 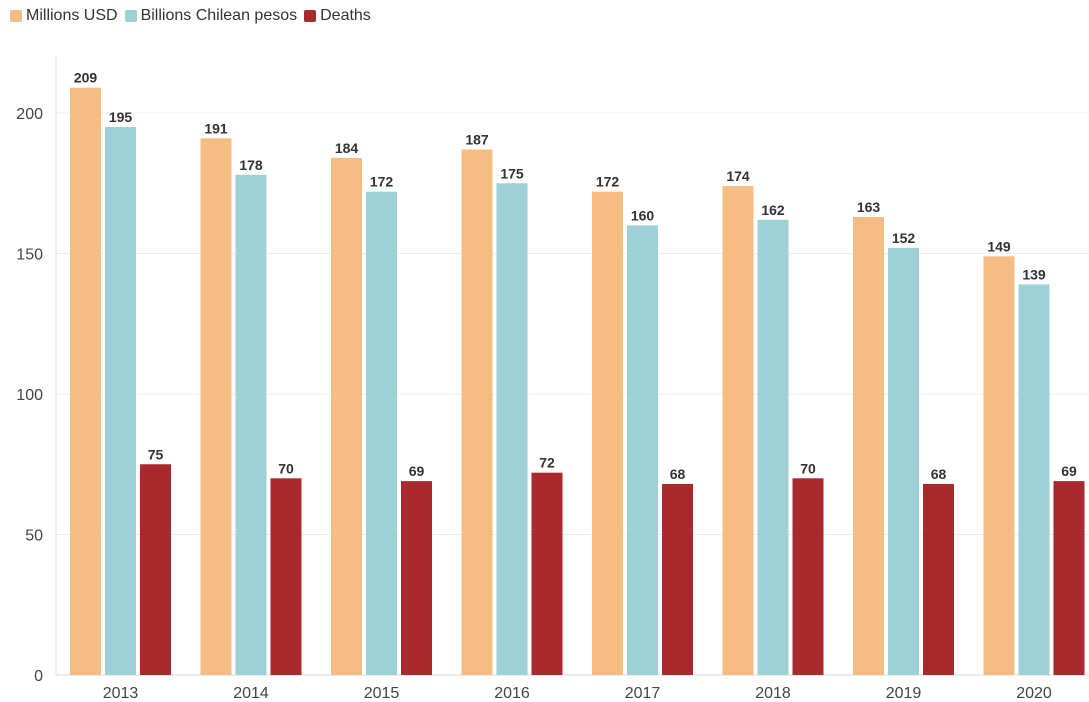 What do you see at coordinates (382, 693) in the screenshot?
I see `x-tick-label-2015: 2015` at bounding box center [382, 693].